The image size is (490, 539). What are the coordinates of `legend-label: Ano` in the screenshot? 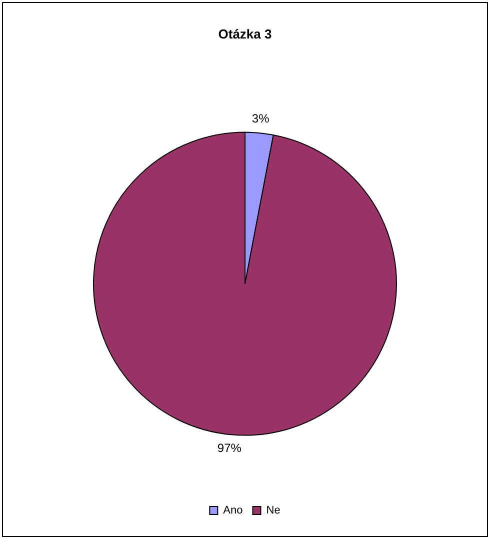 It's located at (233, 510).